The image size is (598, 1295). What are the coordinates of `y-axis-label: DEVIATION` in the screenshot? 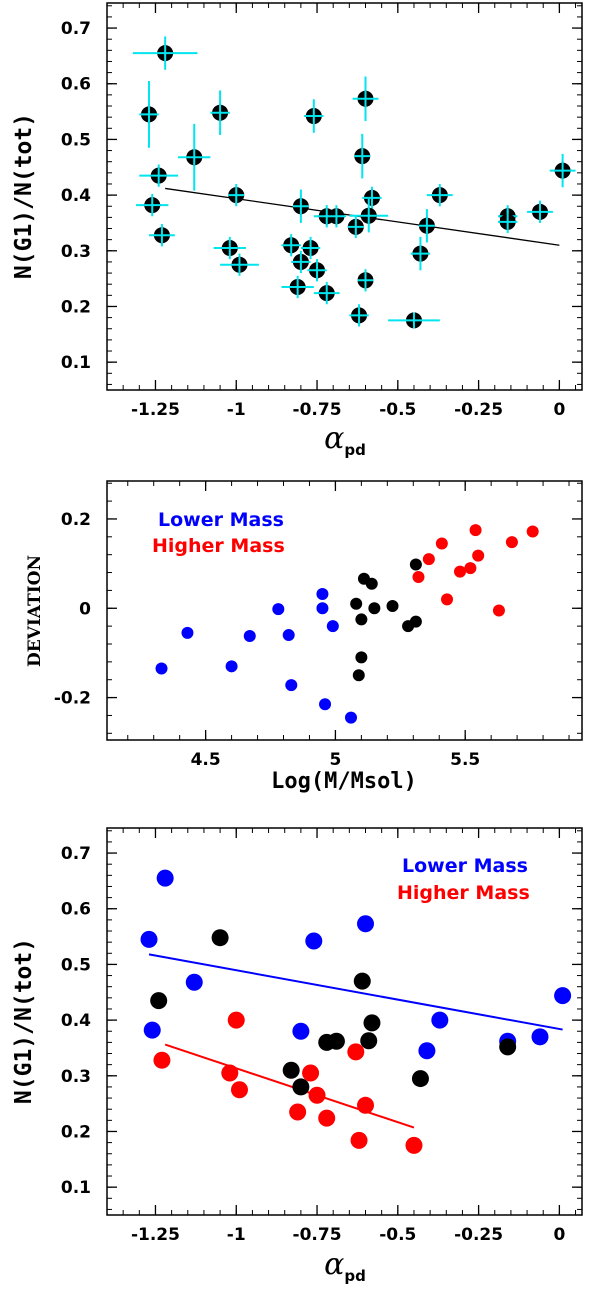 It's located at (35, 611).